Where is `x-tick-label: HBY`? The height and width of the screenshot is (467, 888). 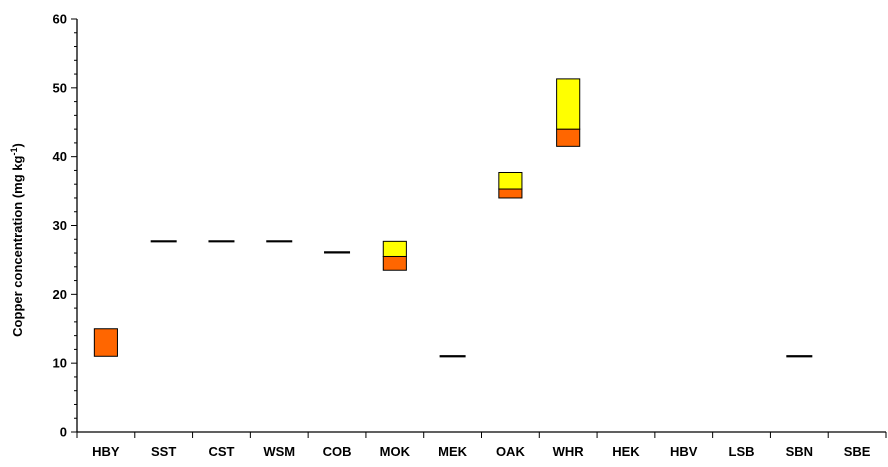 x-tick-label: HBY is located at coordinates (106, 451).